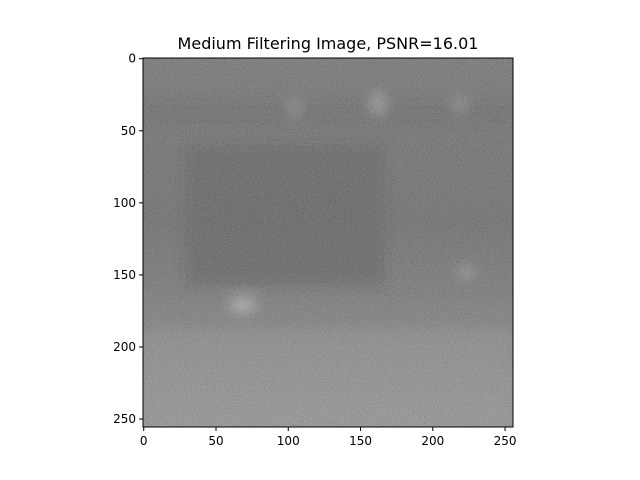 This screenshot has width=640, height=480. I want to click on x-tick-label: 150, so click(360, 441).